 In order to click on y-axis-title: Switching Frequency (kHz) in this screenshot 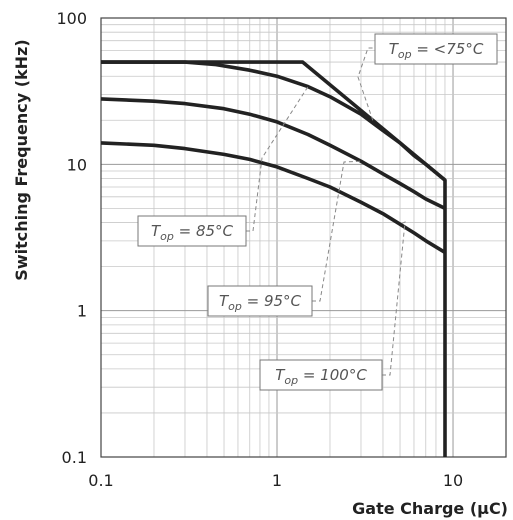, I will do `click(21, 159)`.